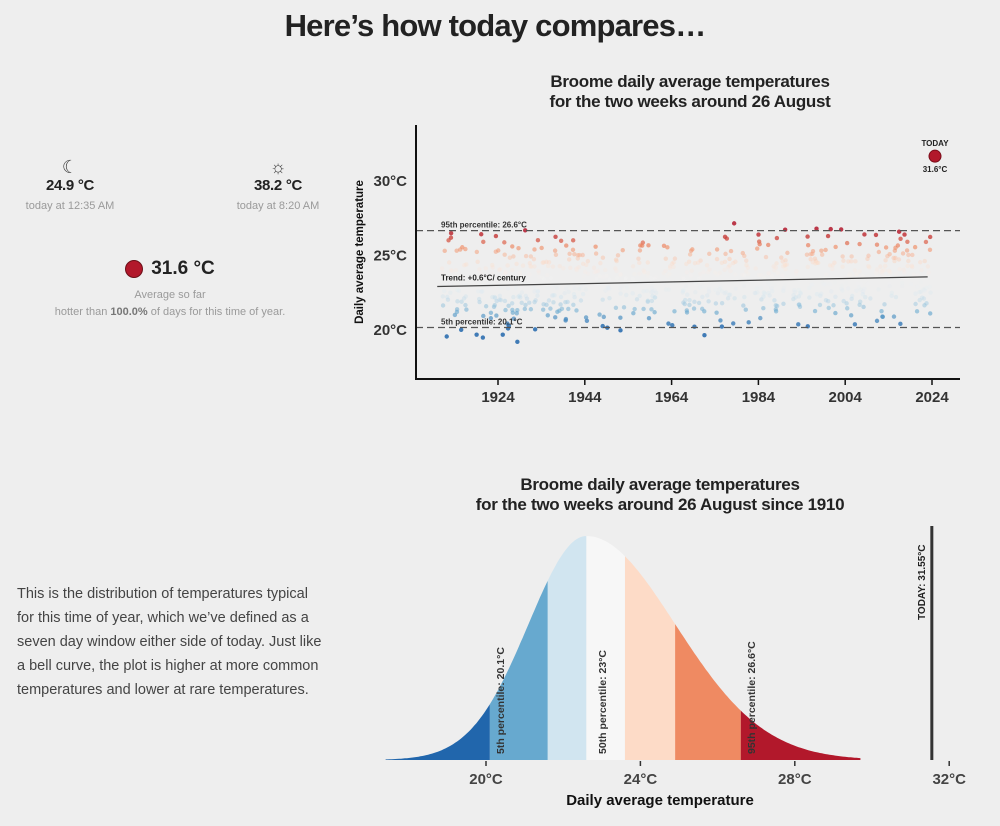  Describe the element at coordinates (216, 312) in the screenshot. I see `hotter-suffix: of days for this time of year.` at that location.